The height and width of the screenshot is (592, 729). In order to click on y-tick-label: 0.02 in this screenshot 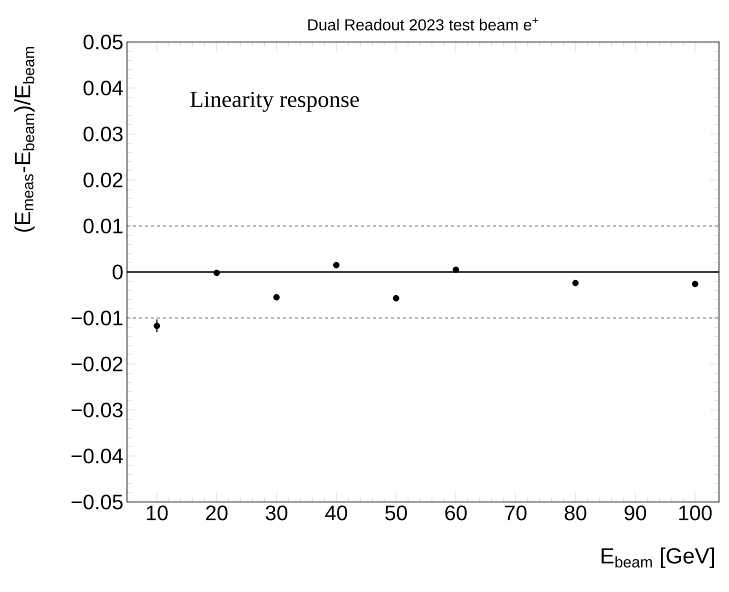, I will do `click(103, 180)`.